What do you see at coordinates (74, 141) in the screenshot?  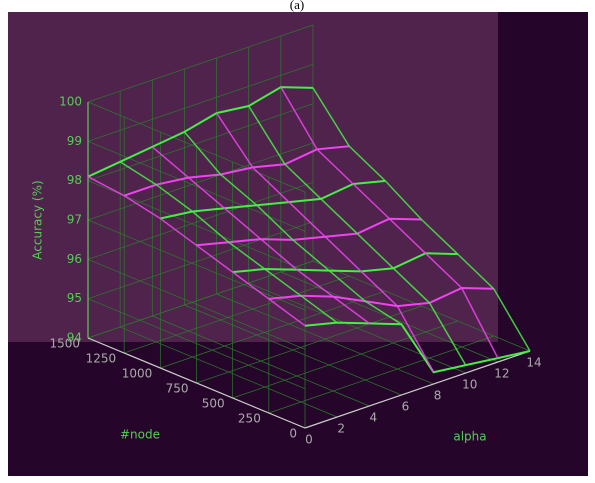 I see `z-tick-label: 99` at bounding box center [74, 141].